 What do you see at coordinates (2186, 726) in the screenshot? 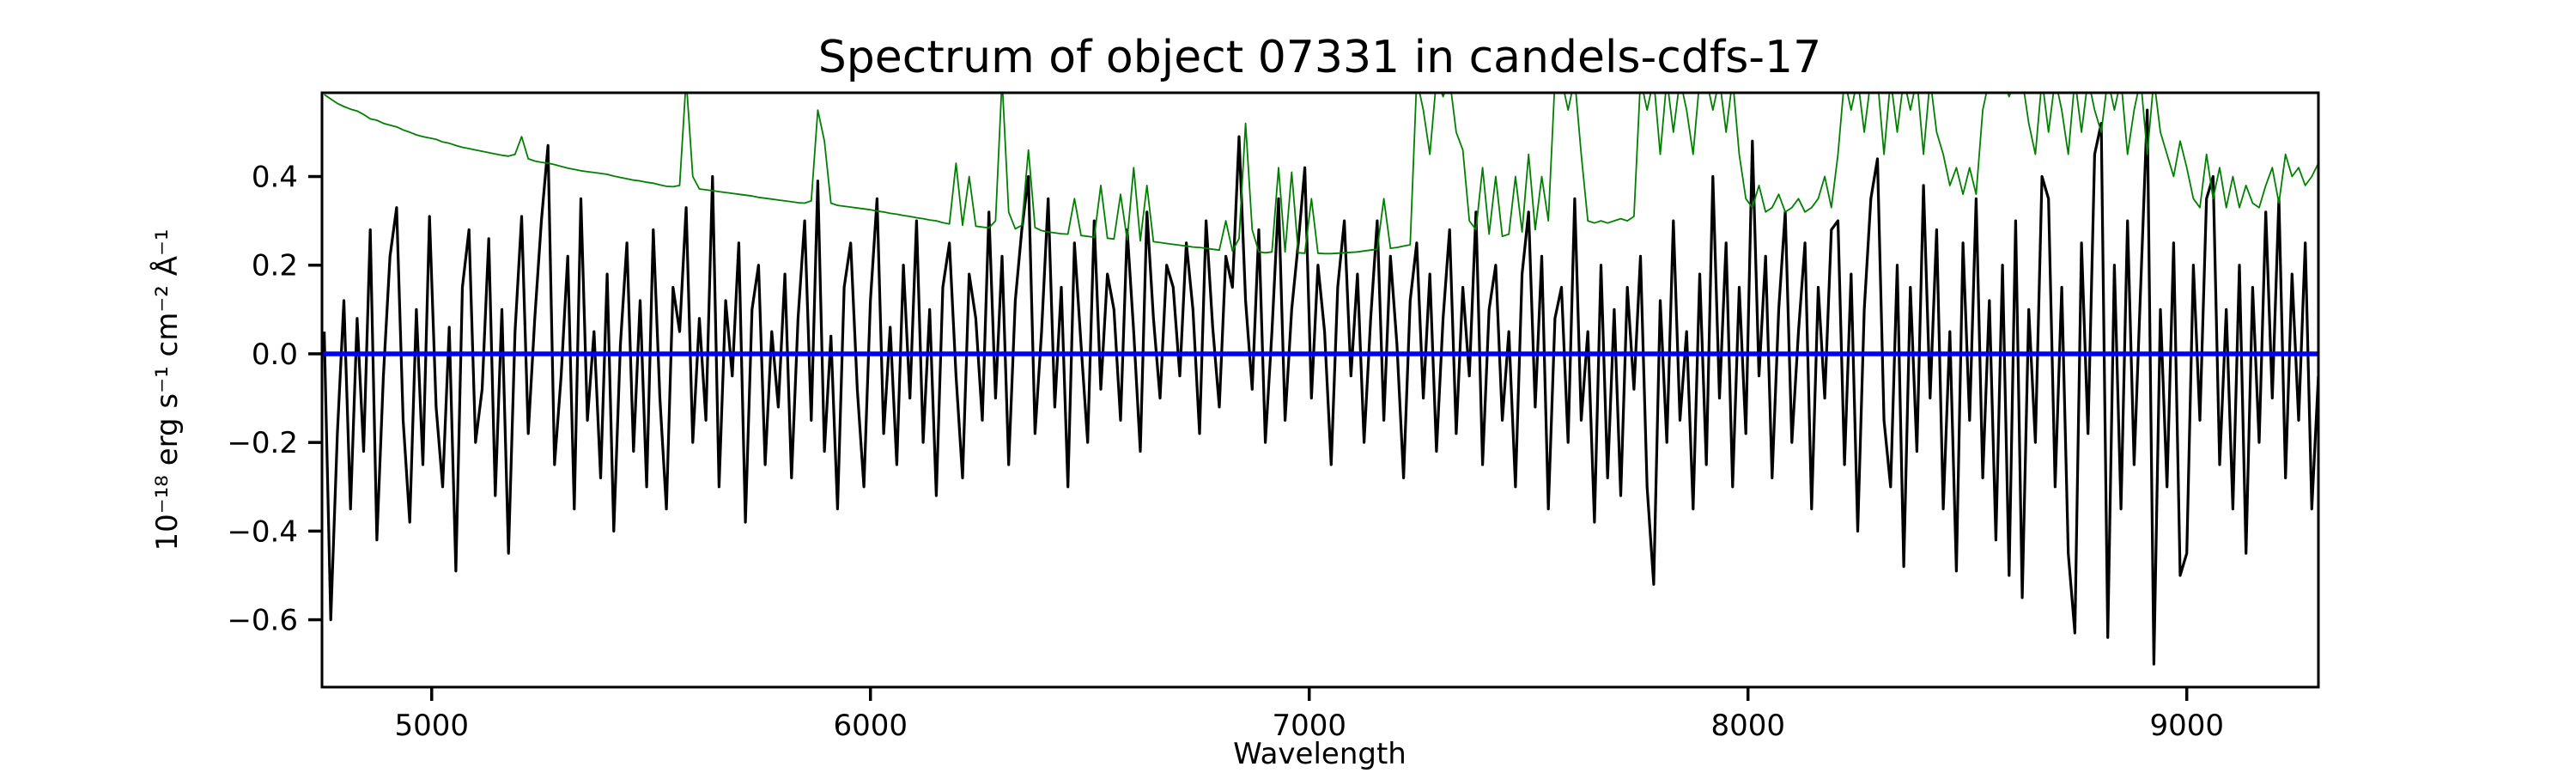
I see `x-tick-label: 9000` at bounding box center [2186, 726].